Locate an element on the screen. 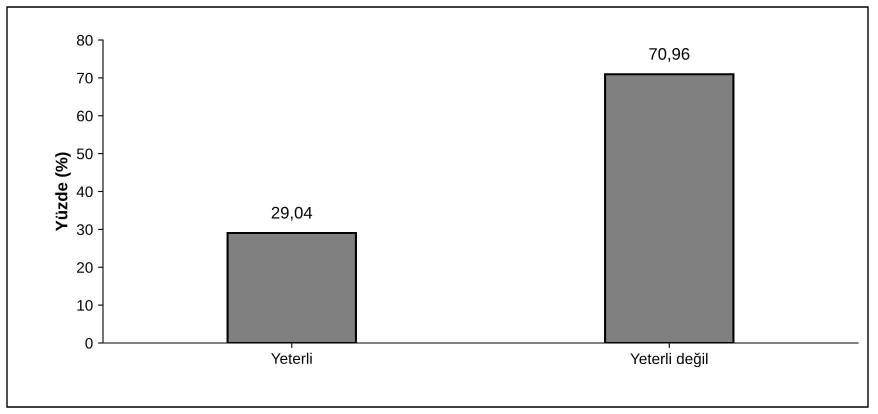  y-tick-label: 60 is located at coordinates (85, 116).